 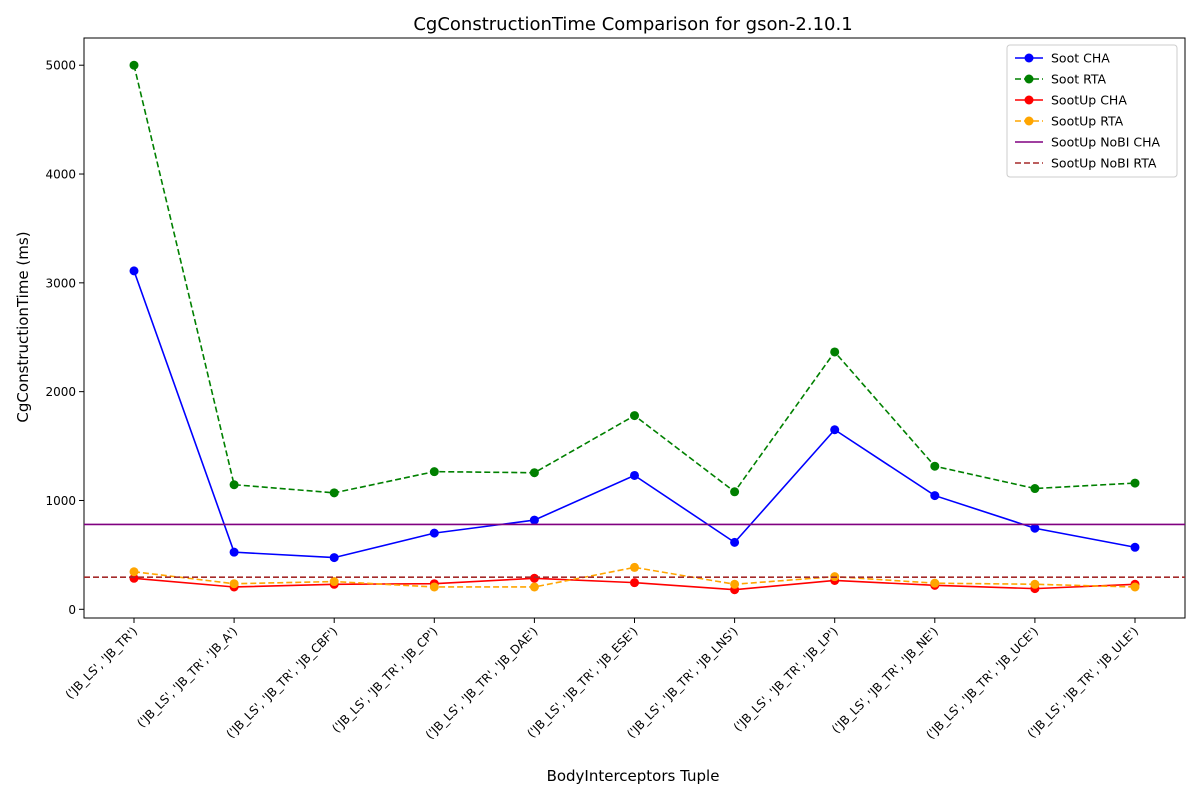 I want to click on x-tick-label: ('JB_LS', 'JB_TR', 'JB_ULE'), so click(x=1083, y=682).